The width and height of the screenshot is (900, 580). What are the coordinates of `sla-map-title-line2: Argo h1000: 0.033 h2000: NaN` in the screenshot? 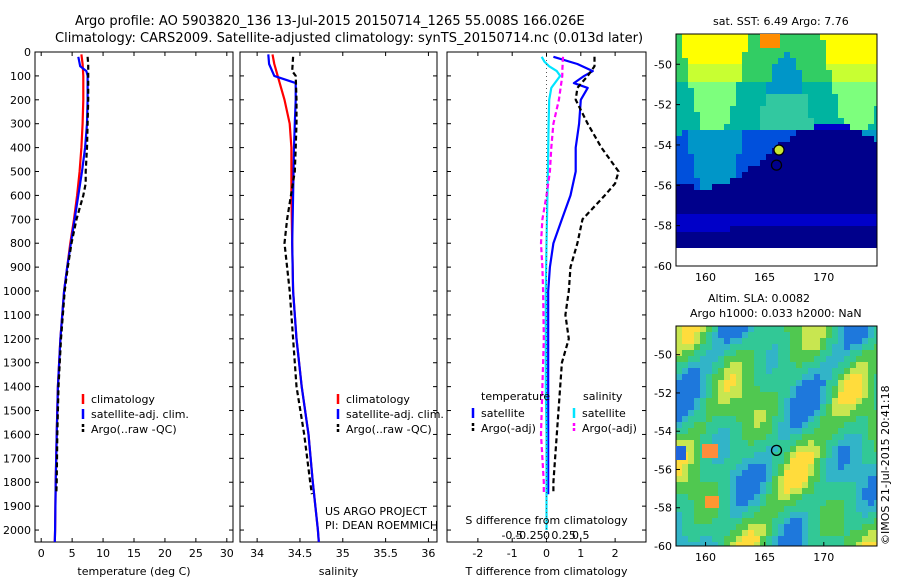 It's located at (776, 313).